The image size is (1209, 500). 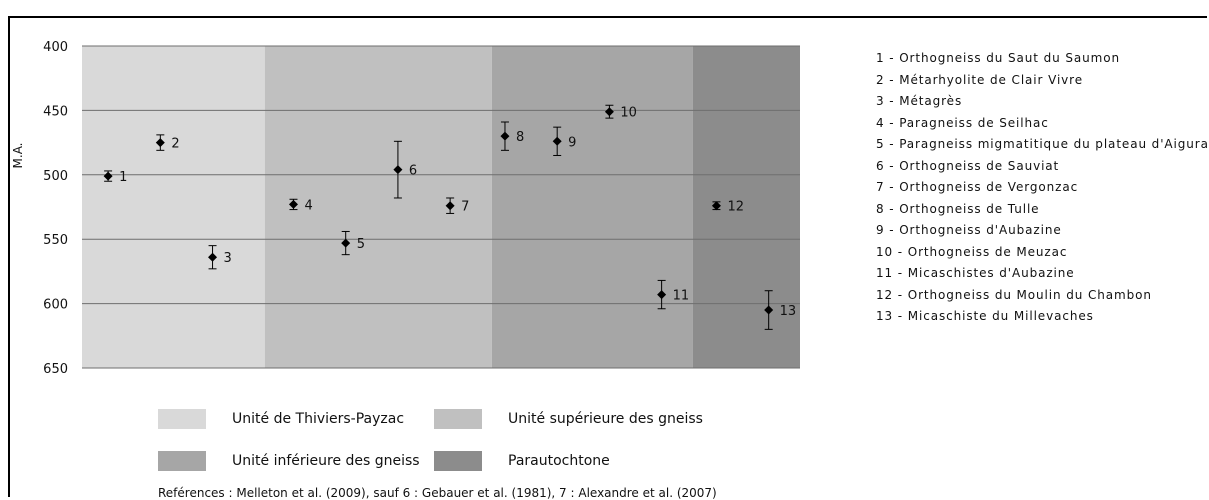 I want to click on point-label-1: 1, so click(x=123, y=177).